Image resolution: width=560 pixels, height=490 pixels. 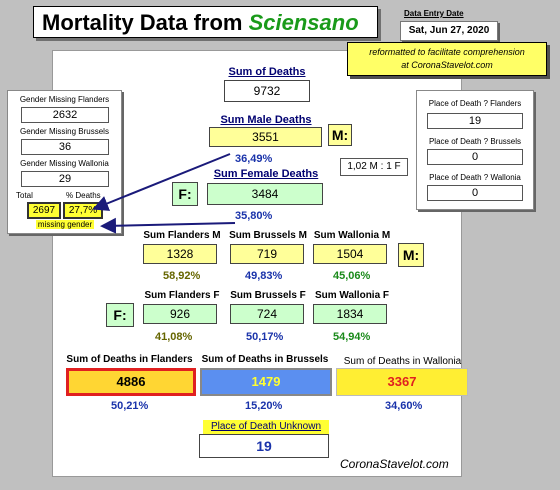 I want to click on gender-missing-brussels-value: 36, so click(x=65, y=147).